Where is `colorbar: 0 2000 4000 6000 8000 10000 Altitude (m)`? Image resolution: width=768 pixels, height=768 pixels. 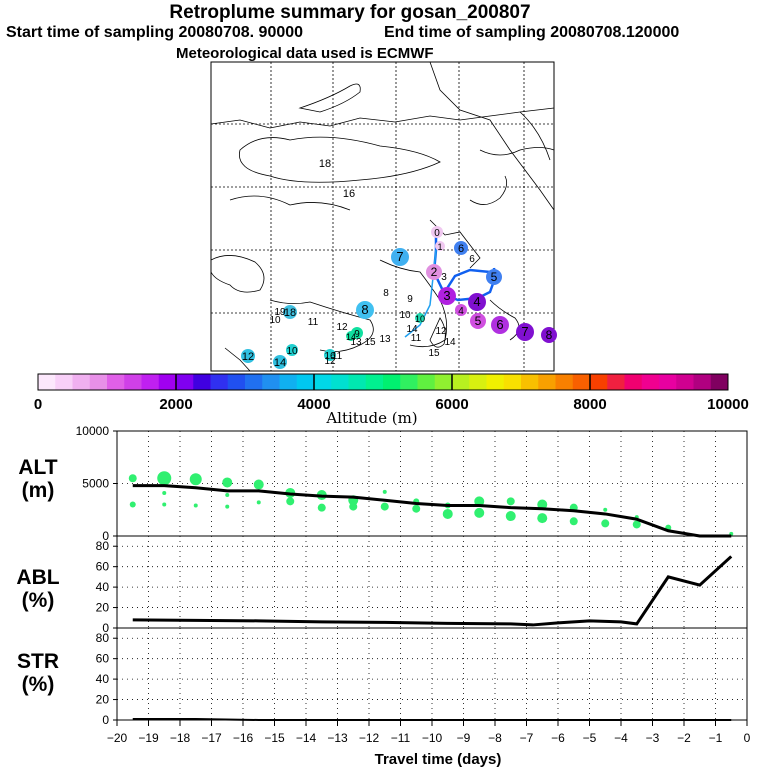 colorbar: 0 2000 4000 6000 8000 10000 Altitude (m) is located at coordinates (391, 400).